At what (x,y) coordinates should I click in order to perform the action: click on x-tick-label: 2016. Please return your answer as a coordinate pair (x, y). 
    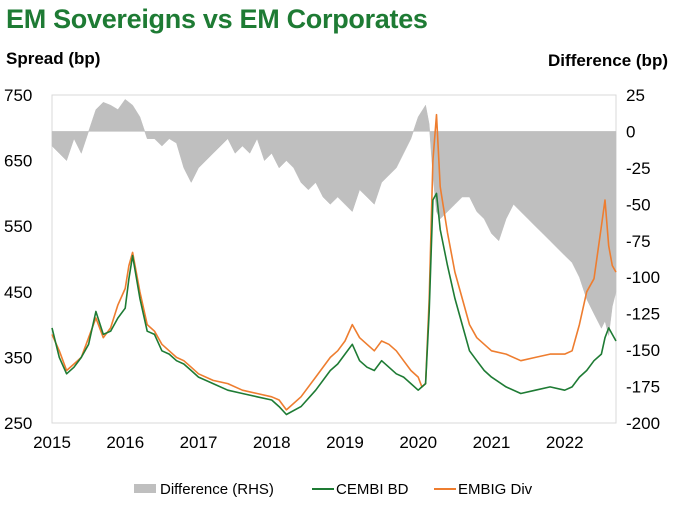
    Looking at the image, I should click on (125, 442).